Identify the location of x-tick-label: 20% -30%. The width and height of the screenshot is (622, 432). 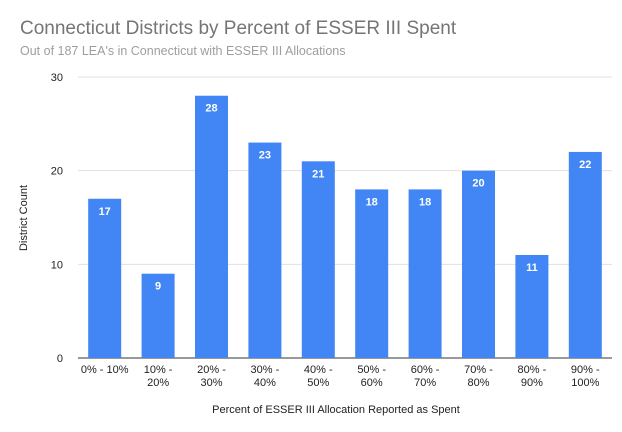
(211, 376).